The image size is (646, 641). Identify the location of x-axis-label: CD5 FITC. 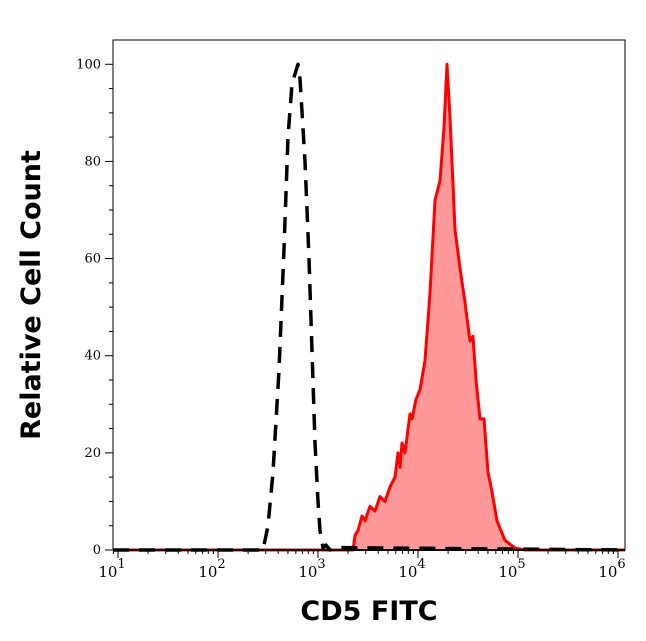
(368, 611).